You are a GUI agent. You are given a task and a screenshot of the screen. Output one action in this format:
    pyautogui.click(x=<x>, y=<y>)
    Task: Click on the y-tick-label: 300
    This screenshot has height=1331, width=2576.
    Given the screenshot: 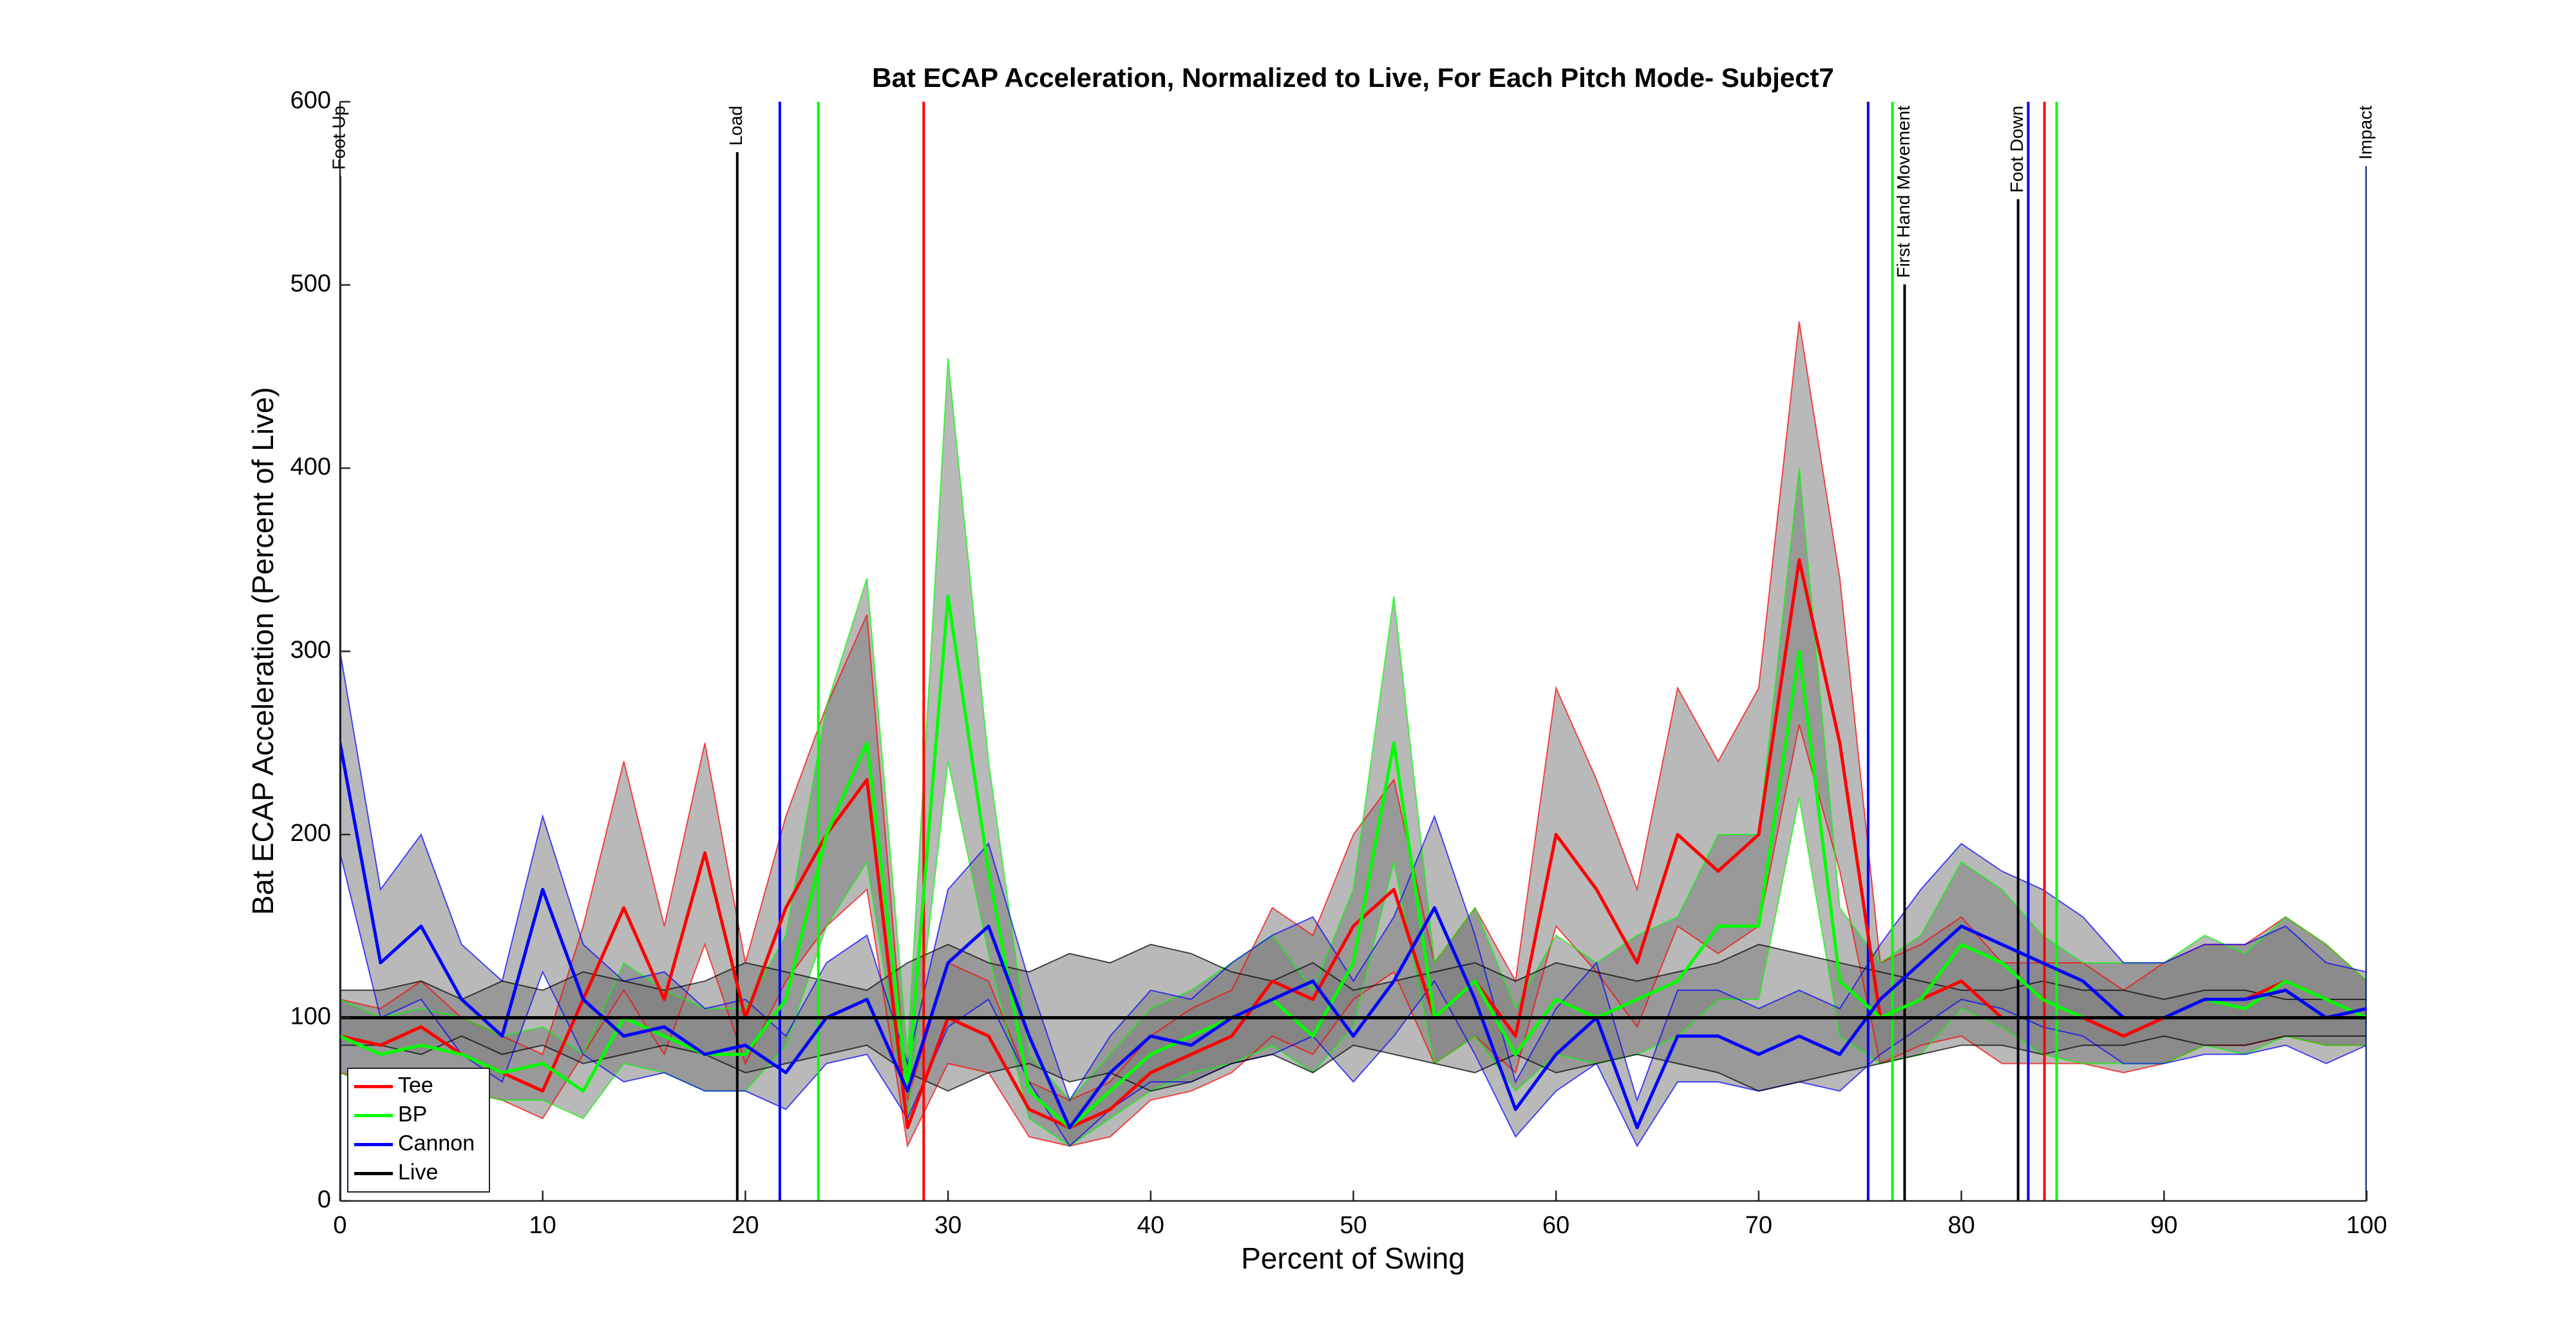 What is the action you would take?
    pyautogui.click(x=310, y=650)
    